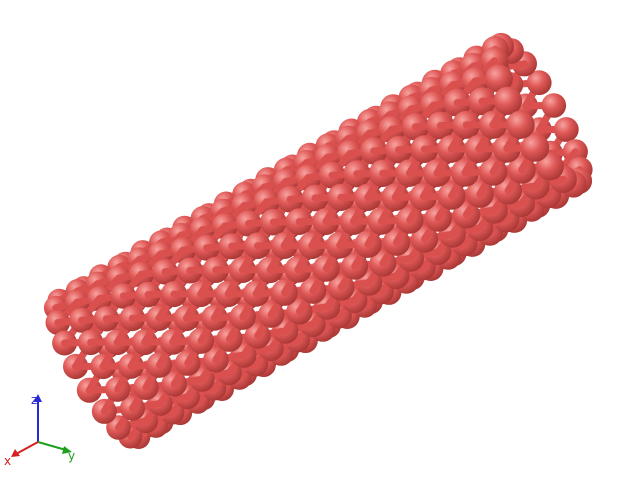 The height and width of the screenshot is (480, 640). I want to click on y-axis-arrow, so click(52, 446).